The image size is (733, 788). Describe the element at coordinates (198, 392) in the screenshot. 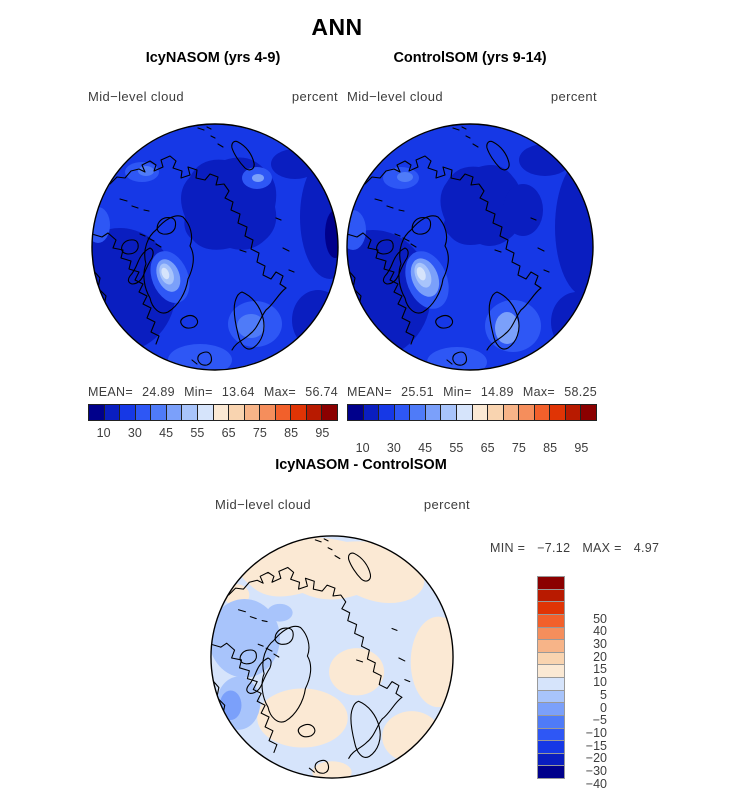

I see `min-label: Min=` at that location.